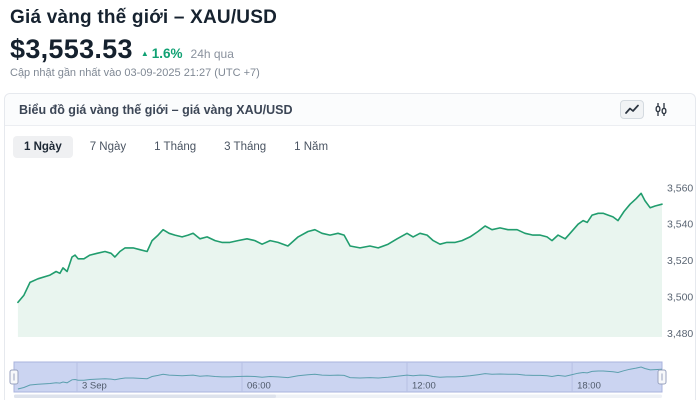  What do you see at coordinates (311, 147) in the screenshot?
I see `range-tab-5: 1 Năm` at bounding box center [311, 147].